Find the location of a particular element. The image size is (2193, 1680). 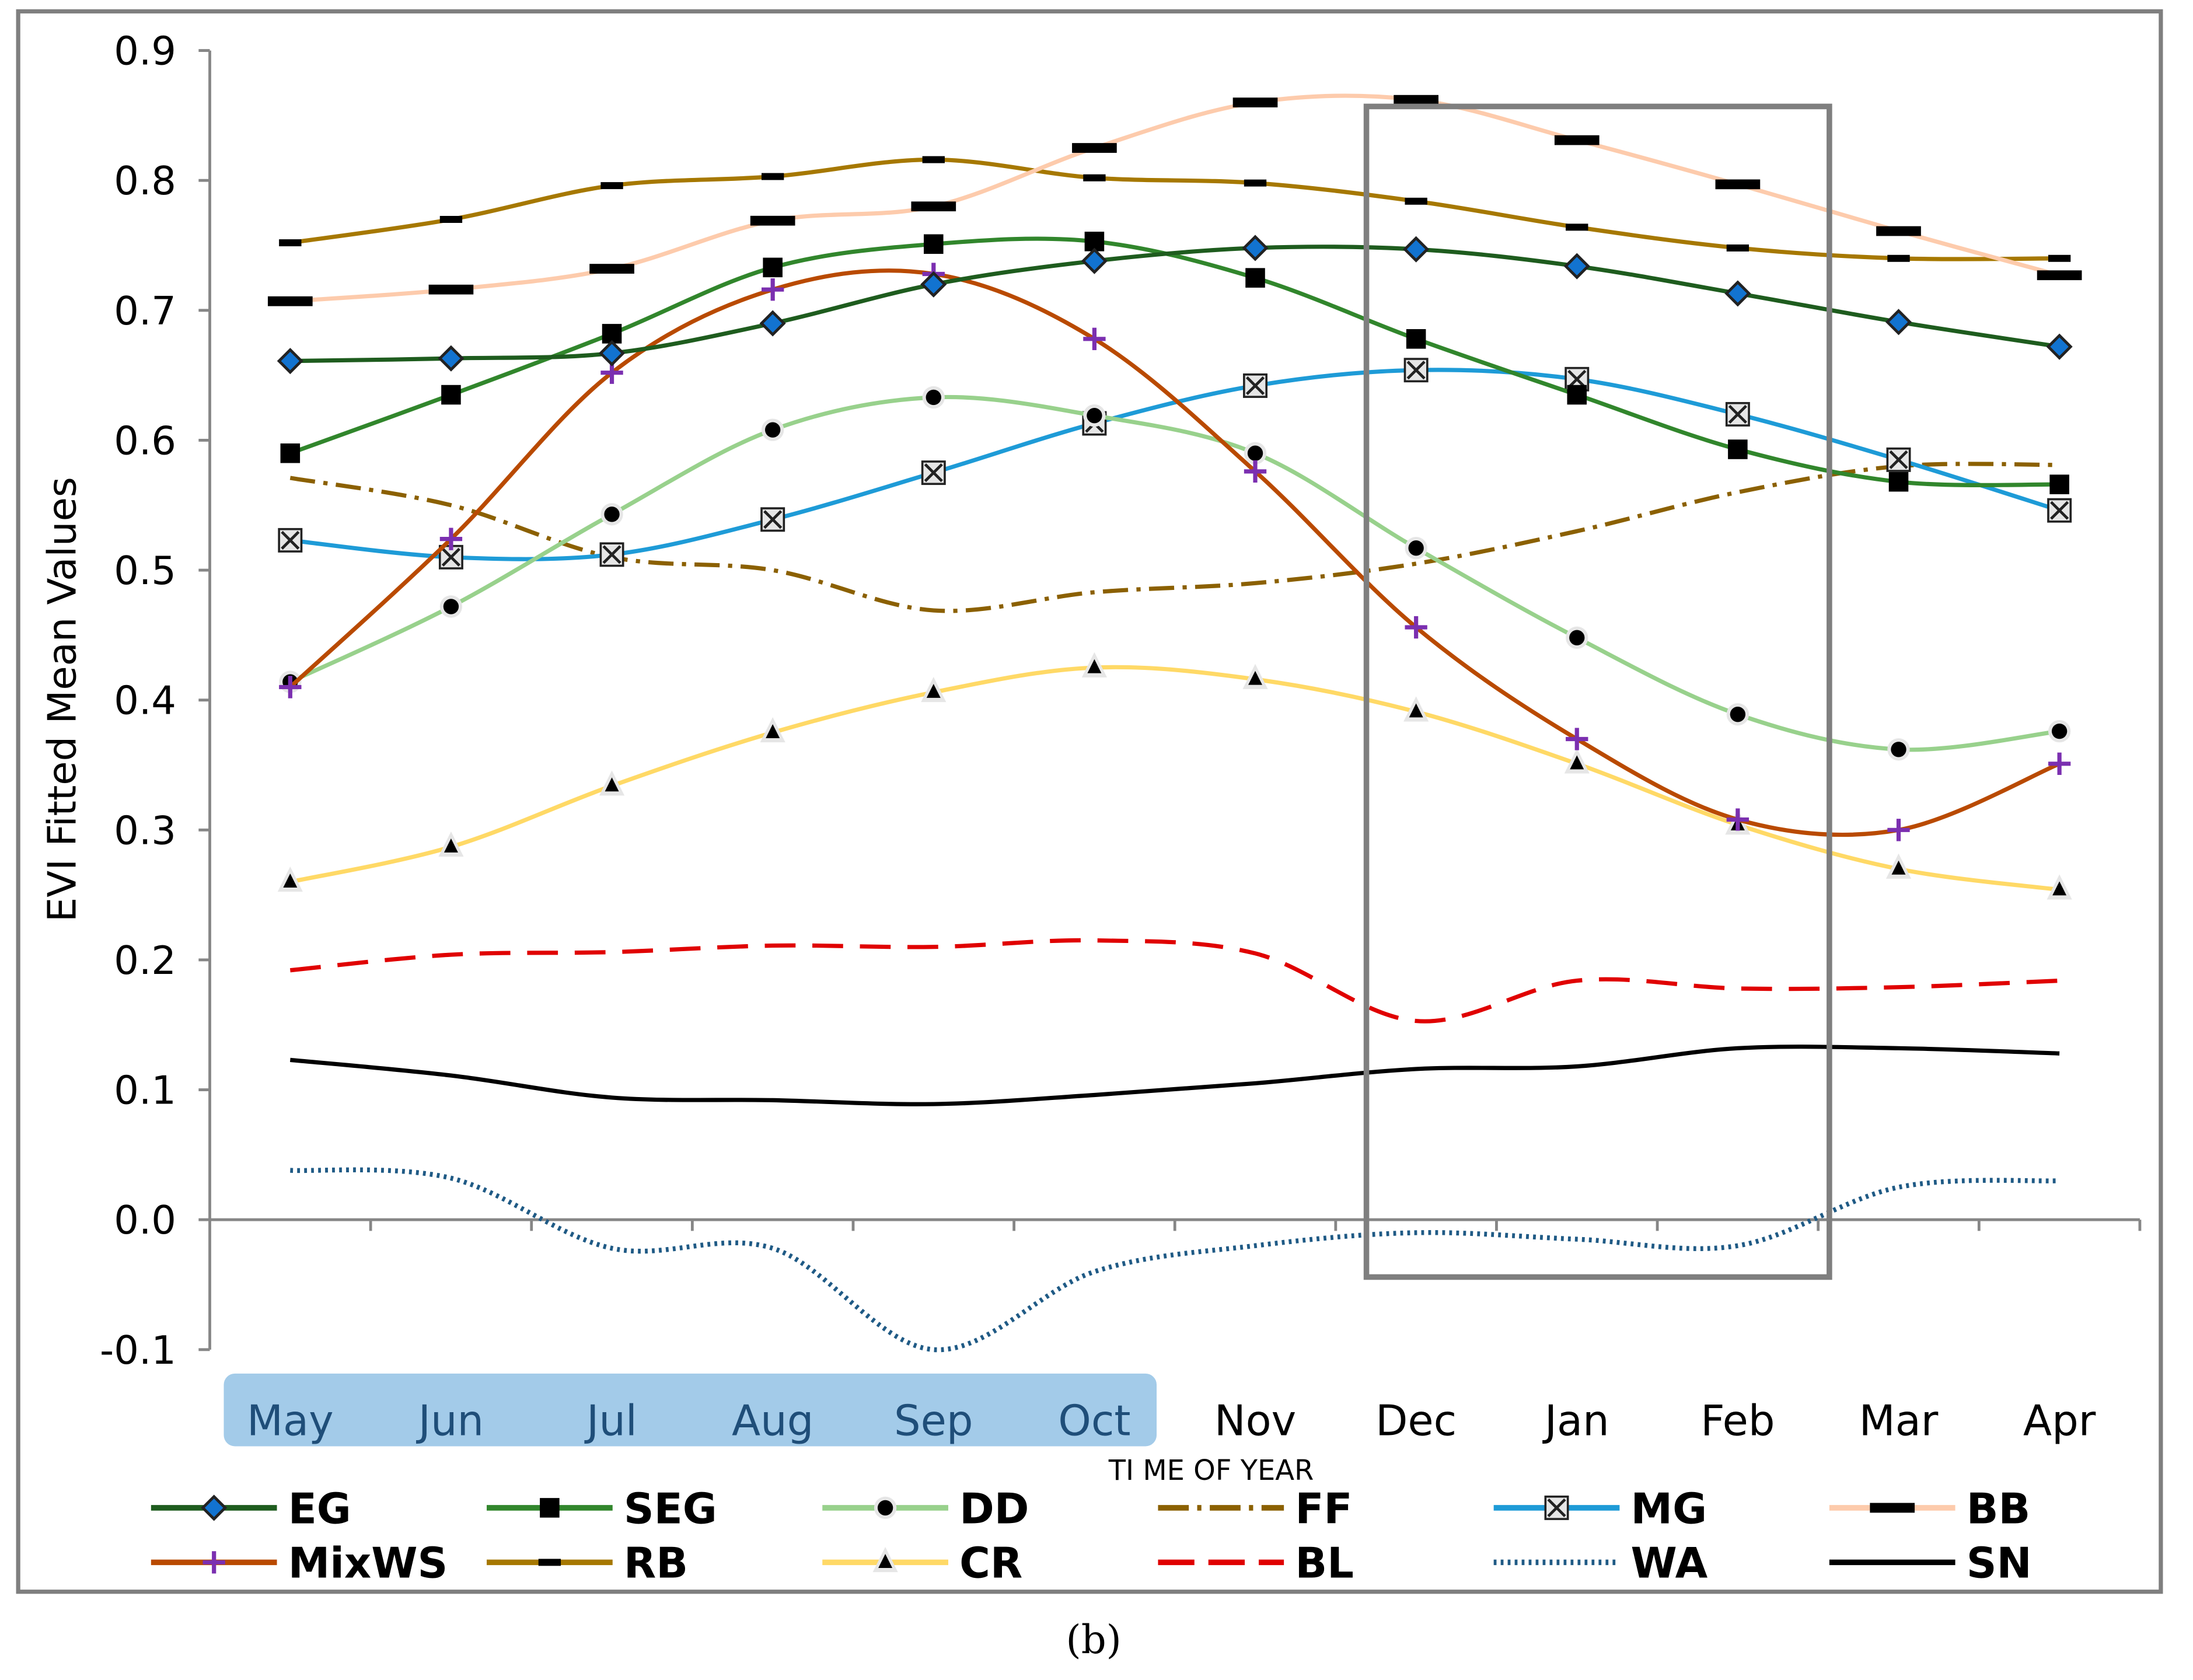

series-line-seg is located at coordinates (1174, 362).